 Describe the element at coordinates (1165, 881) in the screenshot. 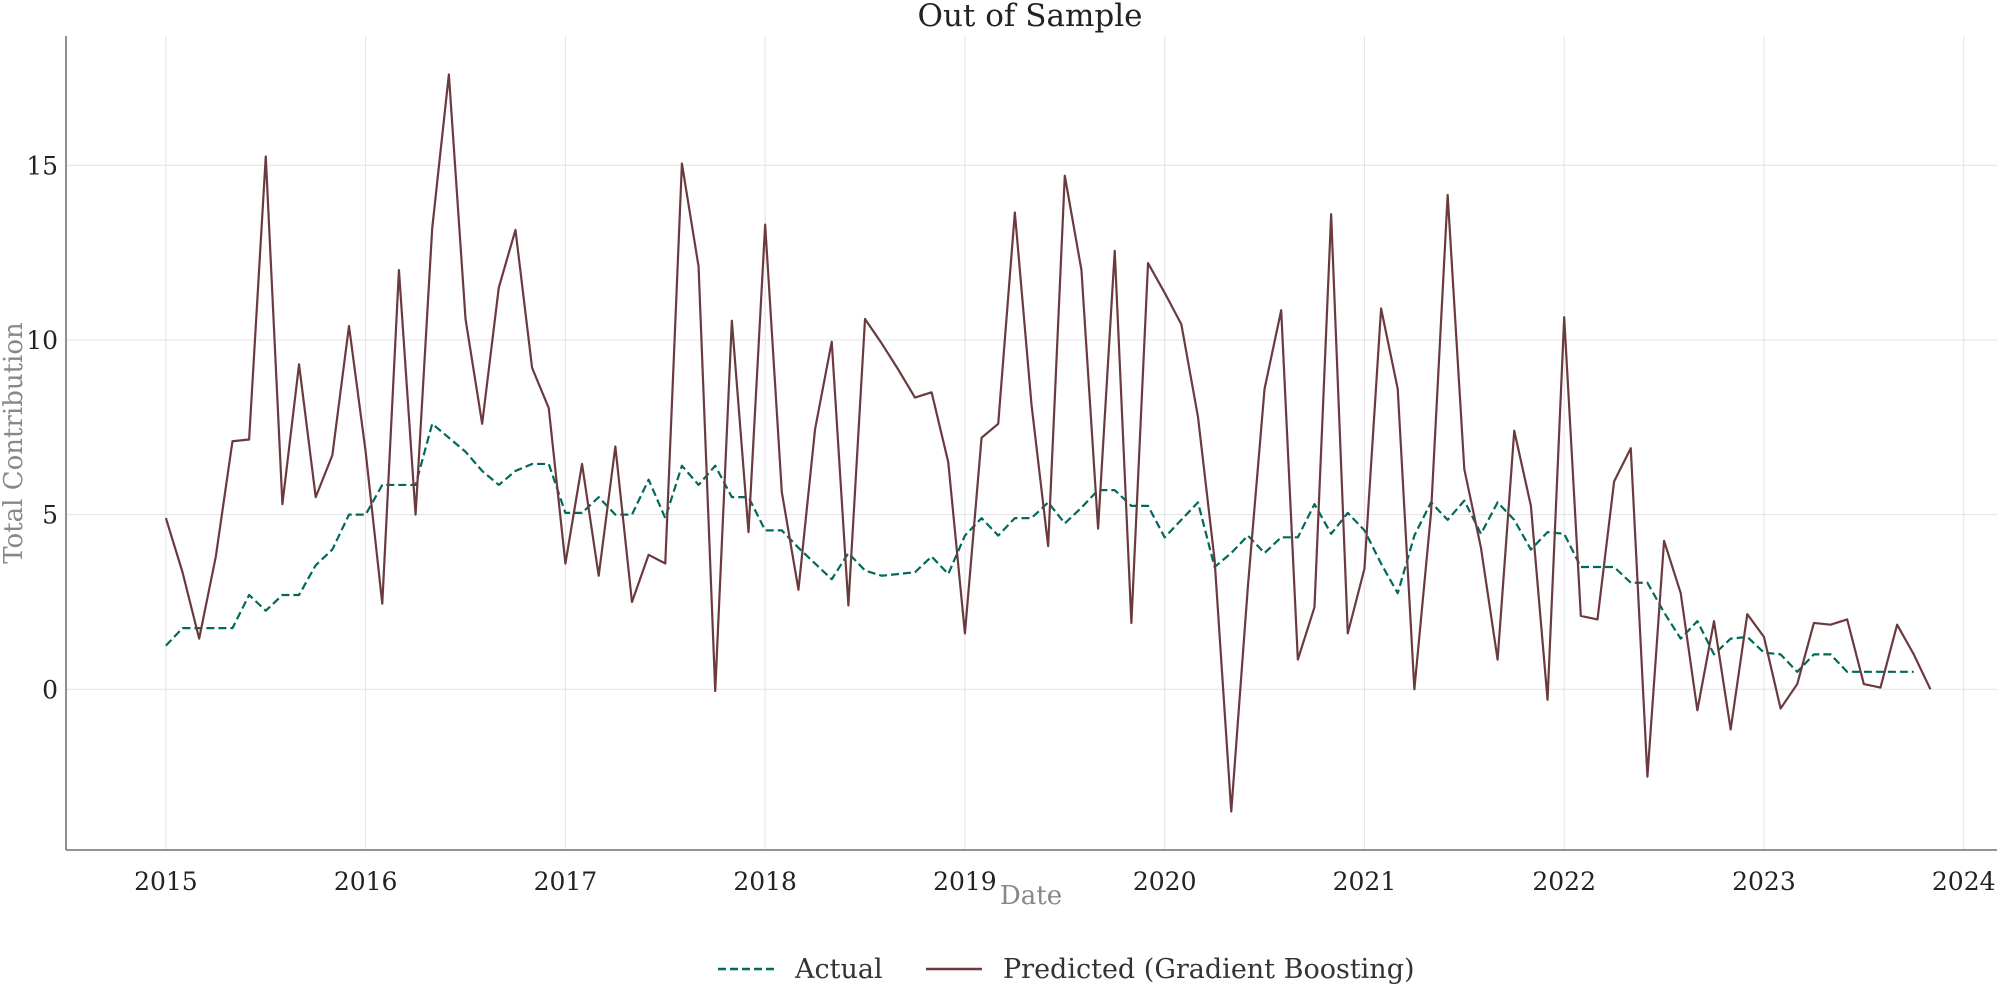

I see `x-tick-label: 2020` at that location.